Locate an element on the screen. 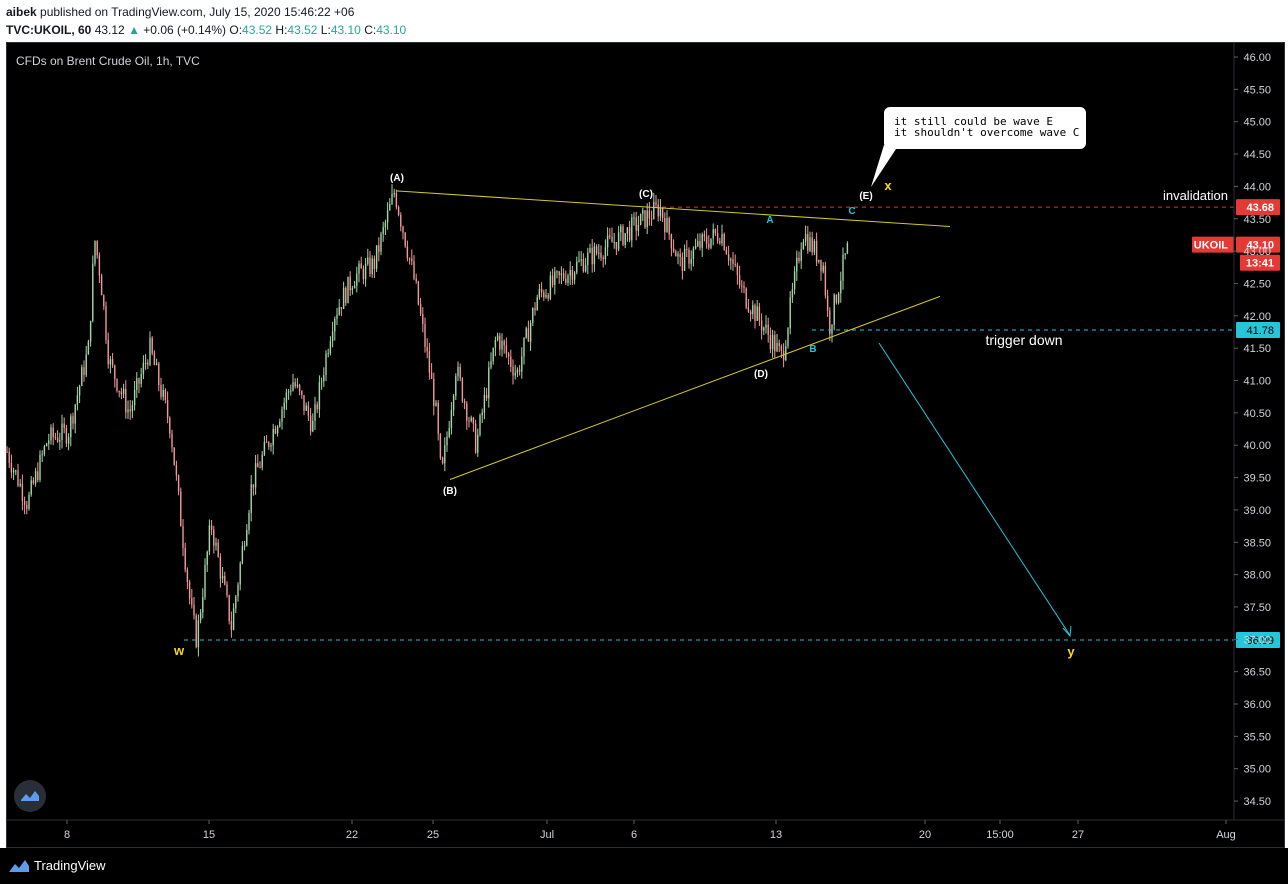 This screenshot has width=1288, height=884. tradingview-badge-icon is located at coordinates (30, 796).